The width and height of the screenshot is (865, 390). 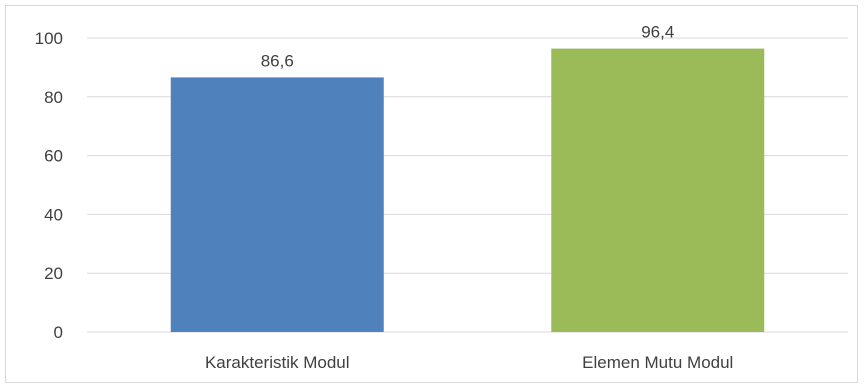 What do you see at coordinates (58, 332) in the screenshot?
I see `y-tick-label: 0` at bounding box center [58, 332].